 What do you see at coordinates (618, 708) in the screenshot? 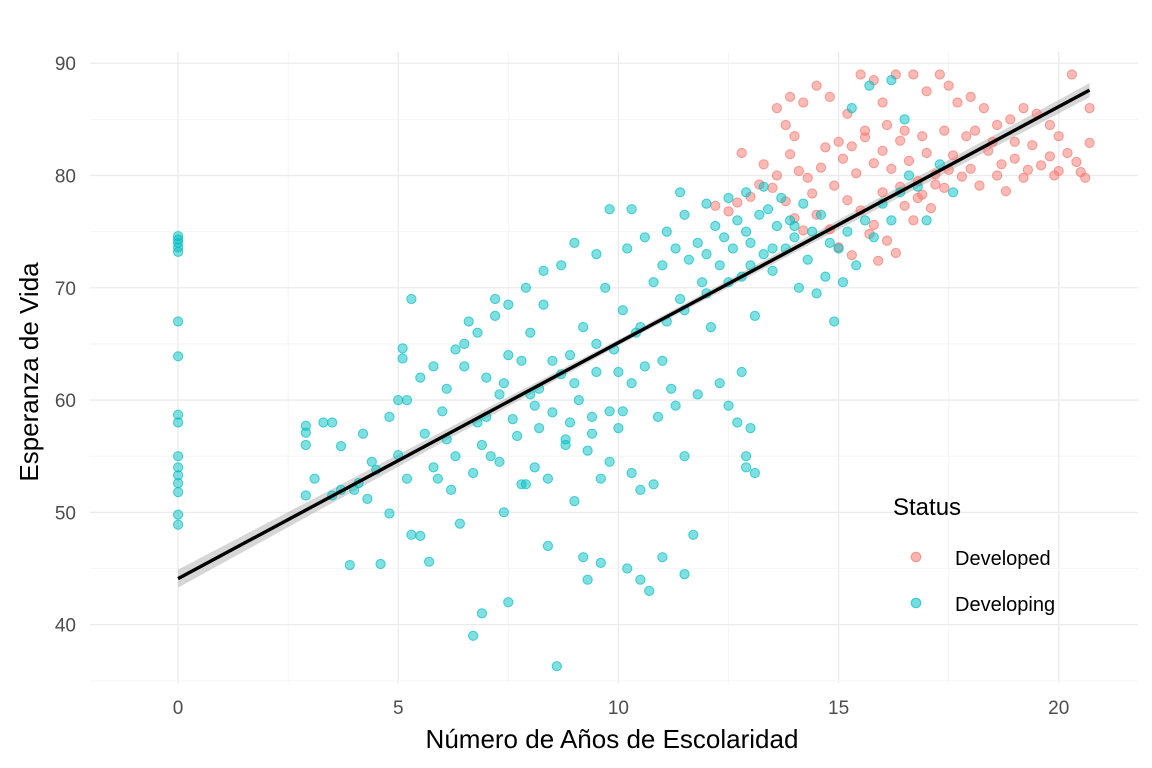
I see `x-tick-label: 10` at bounding box center [618, 708].